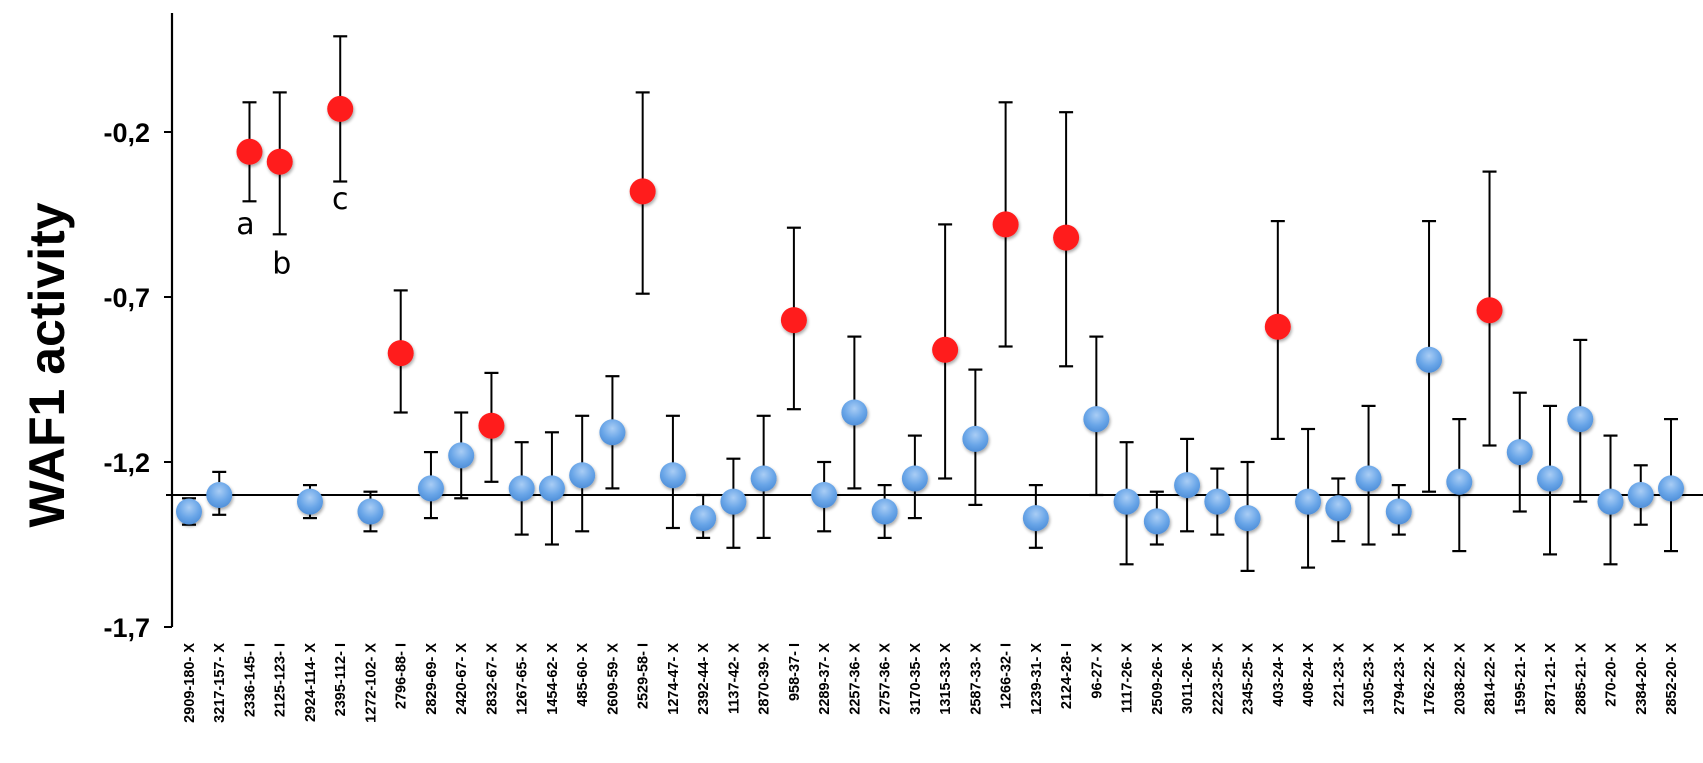 The image size is (1703, 763). I want to click on x-tick-label: 958-37- I, so click(795, 672).